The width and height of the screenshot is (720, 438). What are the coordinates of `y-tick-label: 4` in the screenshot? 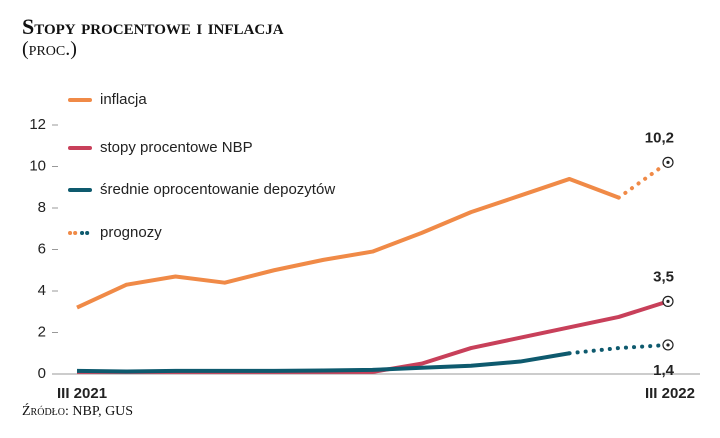 It's located at (42, 290).